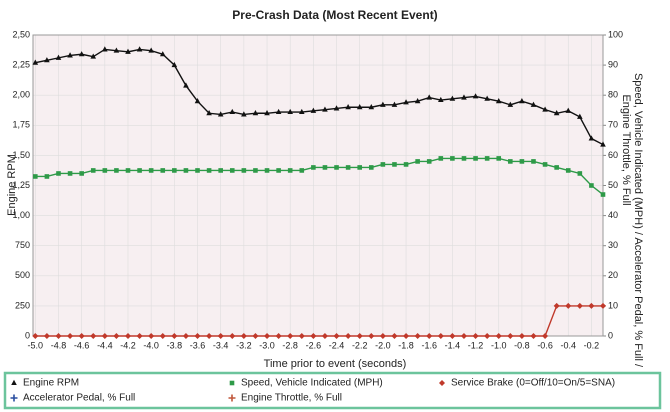 This screenshot has width=670, height=412. What do you see at coordinates (314, 345) in the screenshot?
I see `x-tick-label: -2.6` at bounding box center [314, 345].